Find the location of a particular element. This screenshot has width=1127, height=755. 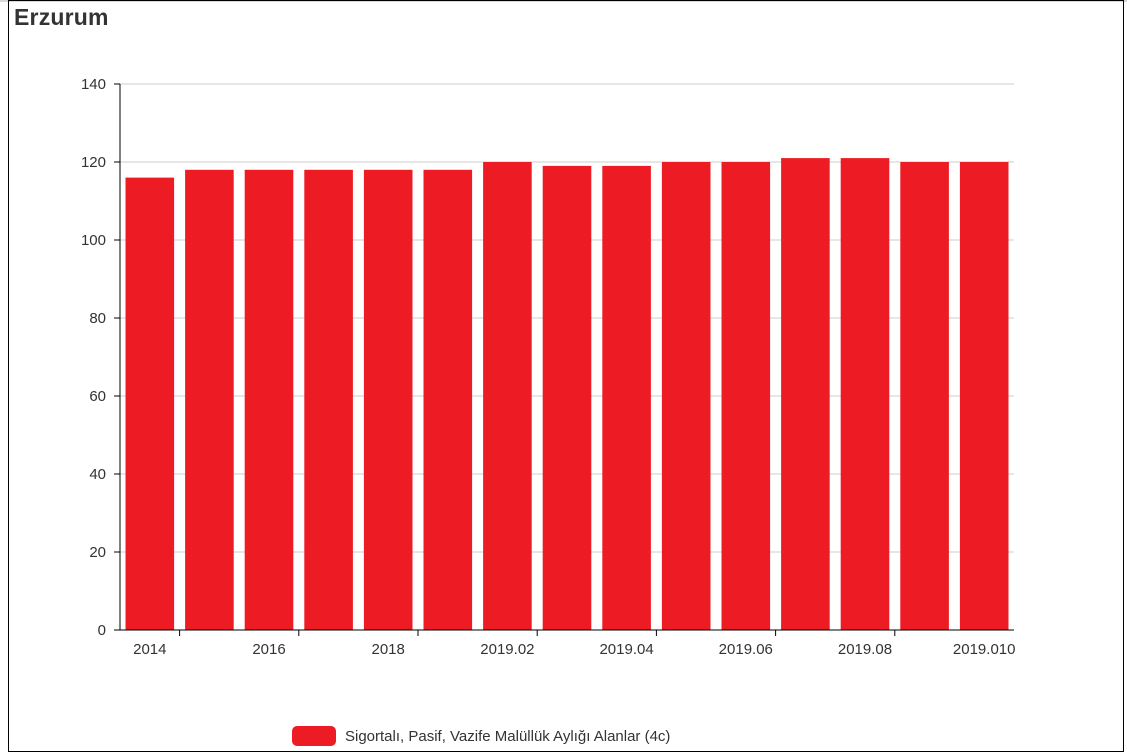

y-tick-label: 0 is located at coordinates (102, 630).